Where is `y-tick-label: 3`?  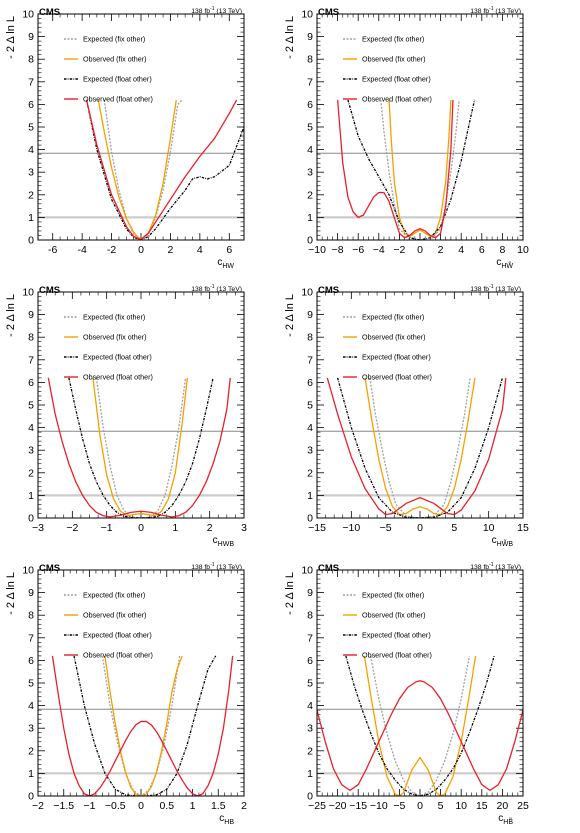 y-tick-label: 3 is located at coordinates (310, 729).